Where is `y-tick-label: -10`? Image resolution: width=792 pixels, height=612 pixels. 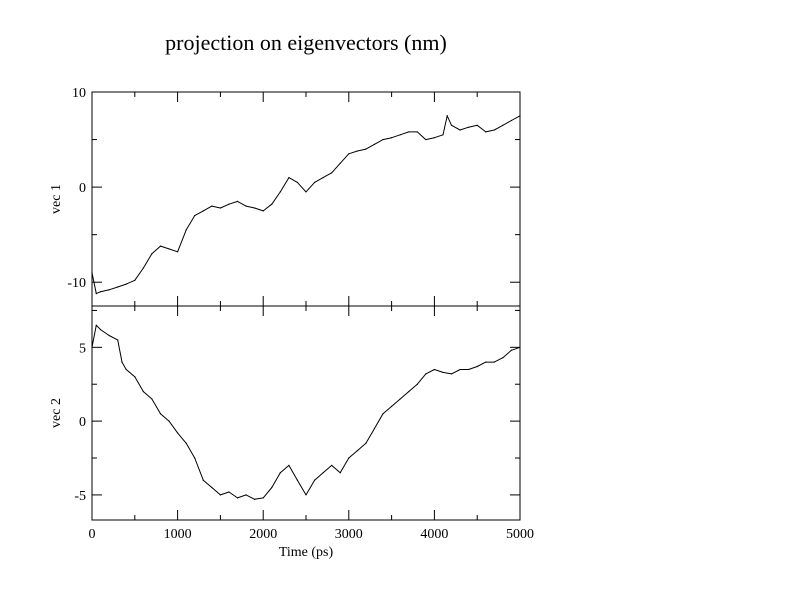
y-tick-label: -10 is located at coordinates (76, 283).